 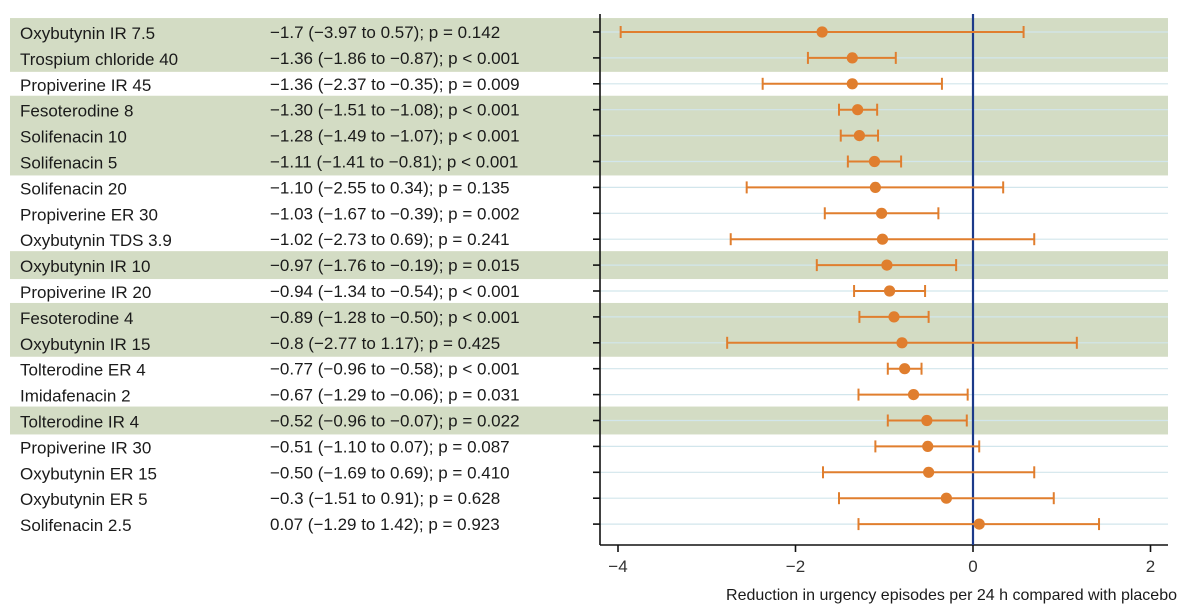 What do you see at coordinates (88, 473) in the screenshot?
I see `row-label: Oxybutynin ER 15` at bounding box center [88, 473].